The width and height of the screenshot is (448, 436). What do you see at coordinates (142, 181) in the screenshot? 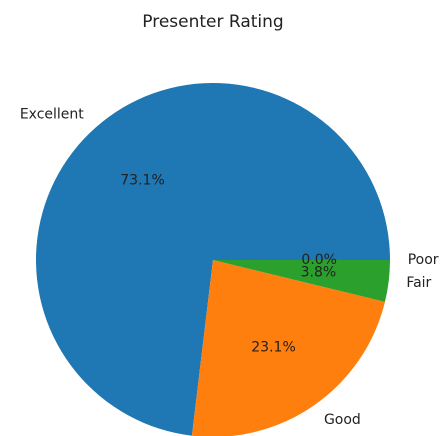
I see `slice-value-label: 73.1%` at bounding box center [142, 181].